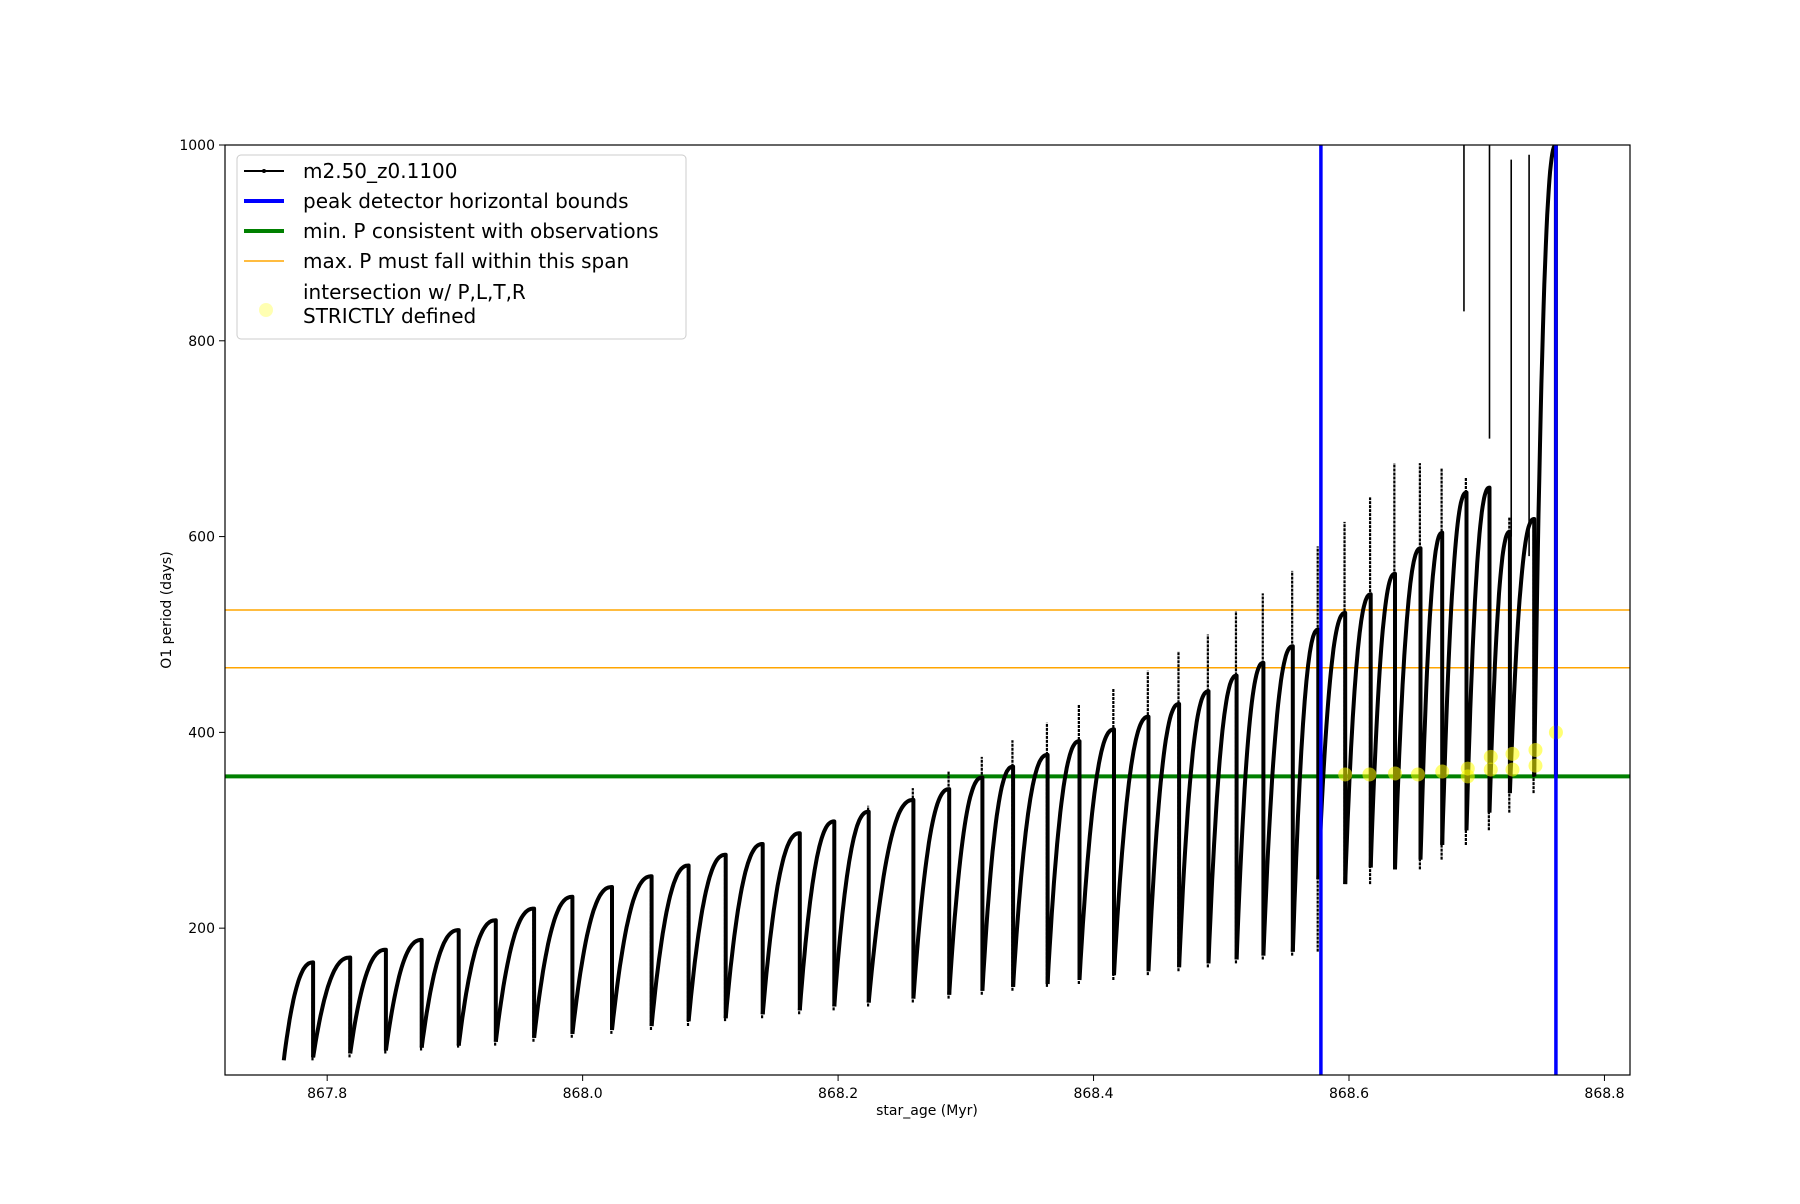 This screenshot has height=1204, width=1800. I want to click on x-tick-label: 868.2, so click(838, 1094).